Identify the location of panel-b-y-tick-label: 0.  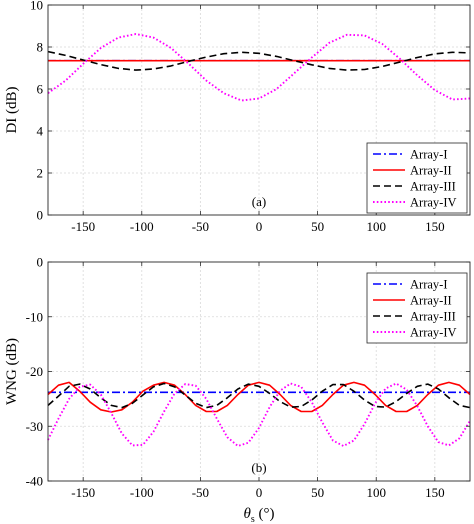
(40, 262).